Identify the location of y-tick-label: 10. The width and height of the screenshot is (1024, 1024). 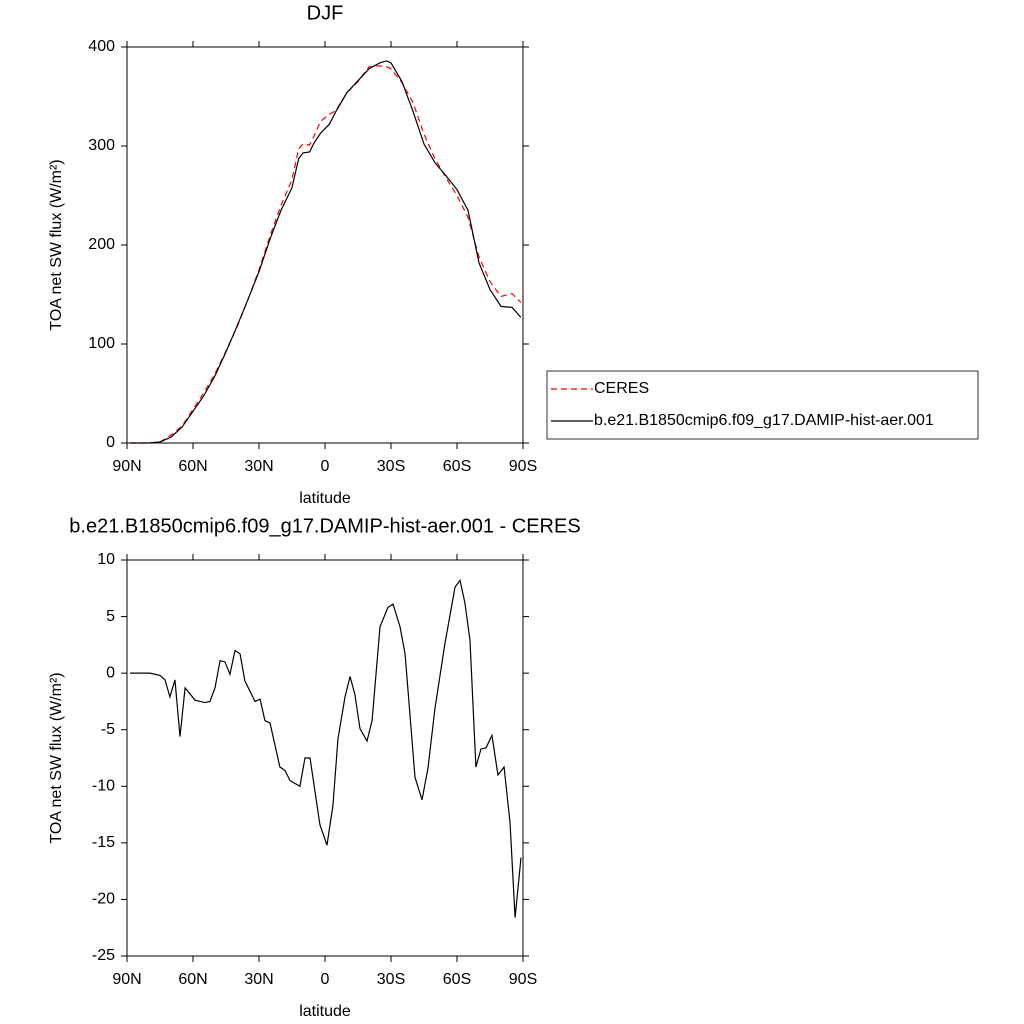
(106, 559).